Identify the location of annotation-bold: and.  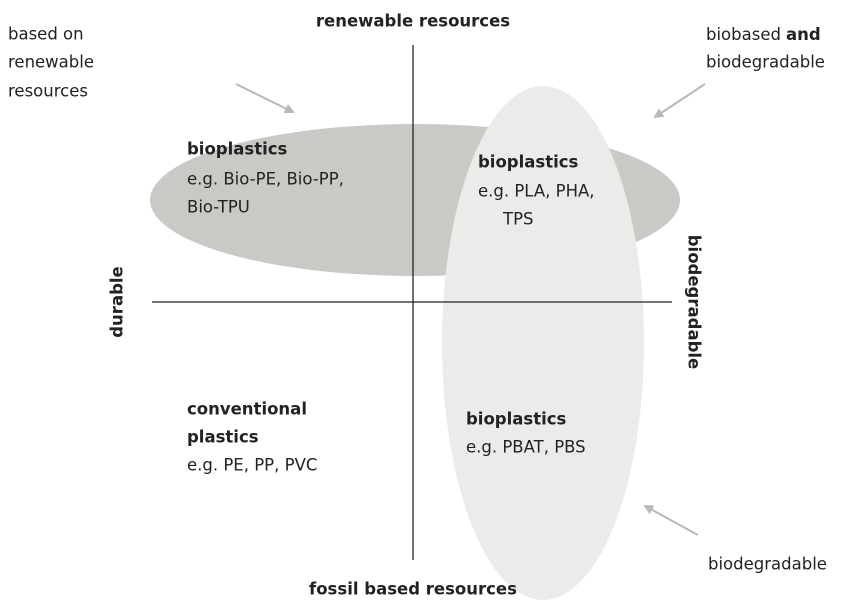
(803, 34).